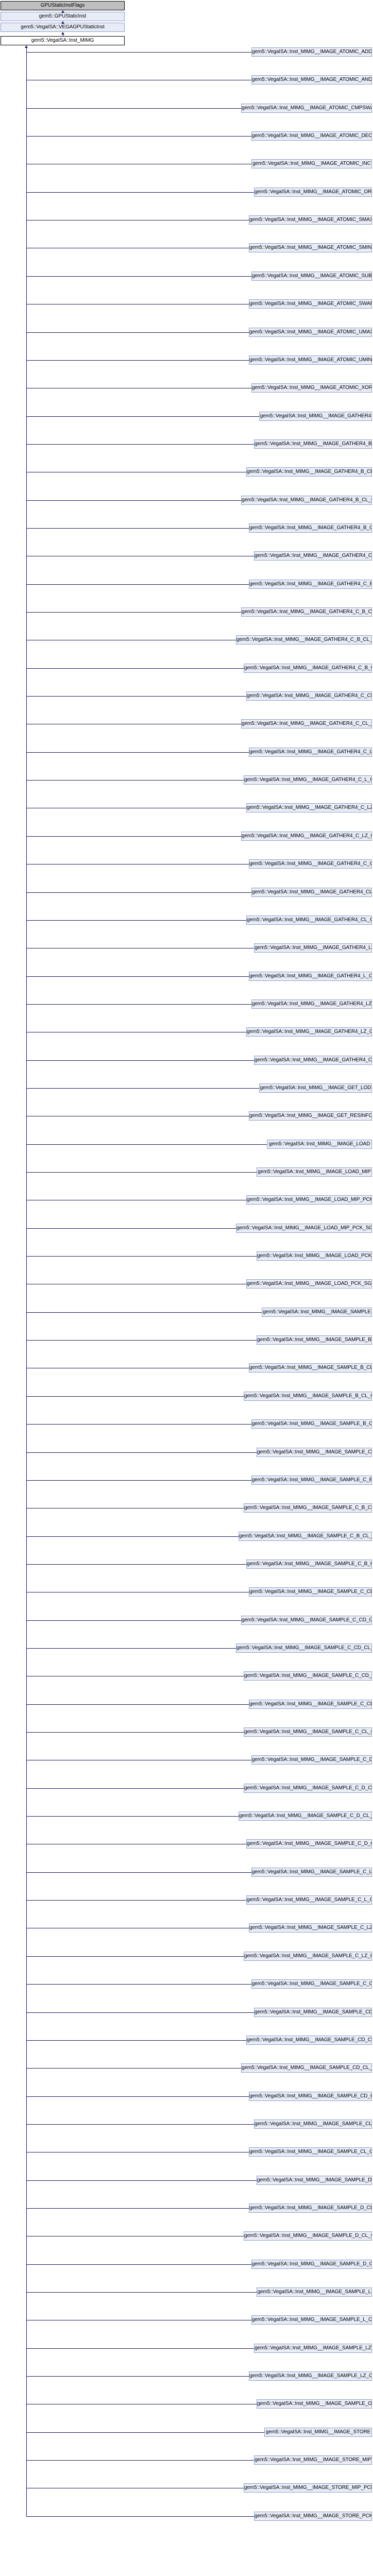 This screenshot has height=2576, width=373. Describe the element at coordinates (314, 1172) in the screenshot. I see `class-node-derived: gem5::VegaISA::Inst_MIMG__IMAGE_LOAD_MIP` at that location.